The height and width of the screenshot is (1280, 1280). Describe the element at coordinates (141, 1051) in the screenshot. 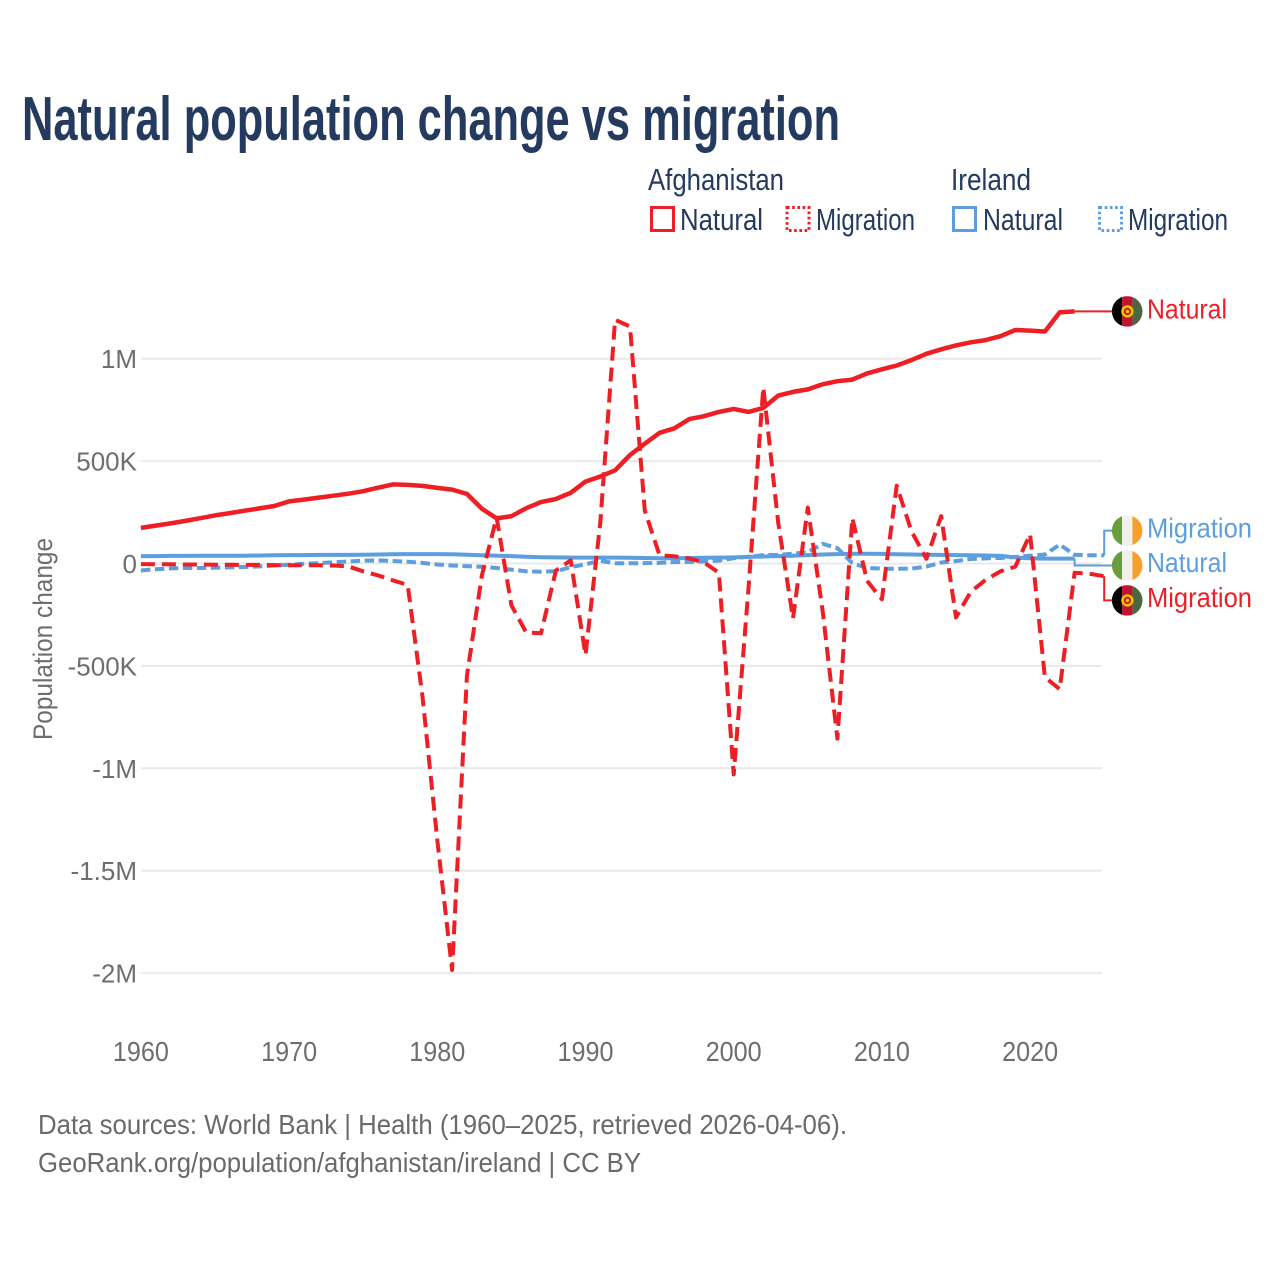

I see `svg-text: 1960` at that location.